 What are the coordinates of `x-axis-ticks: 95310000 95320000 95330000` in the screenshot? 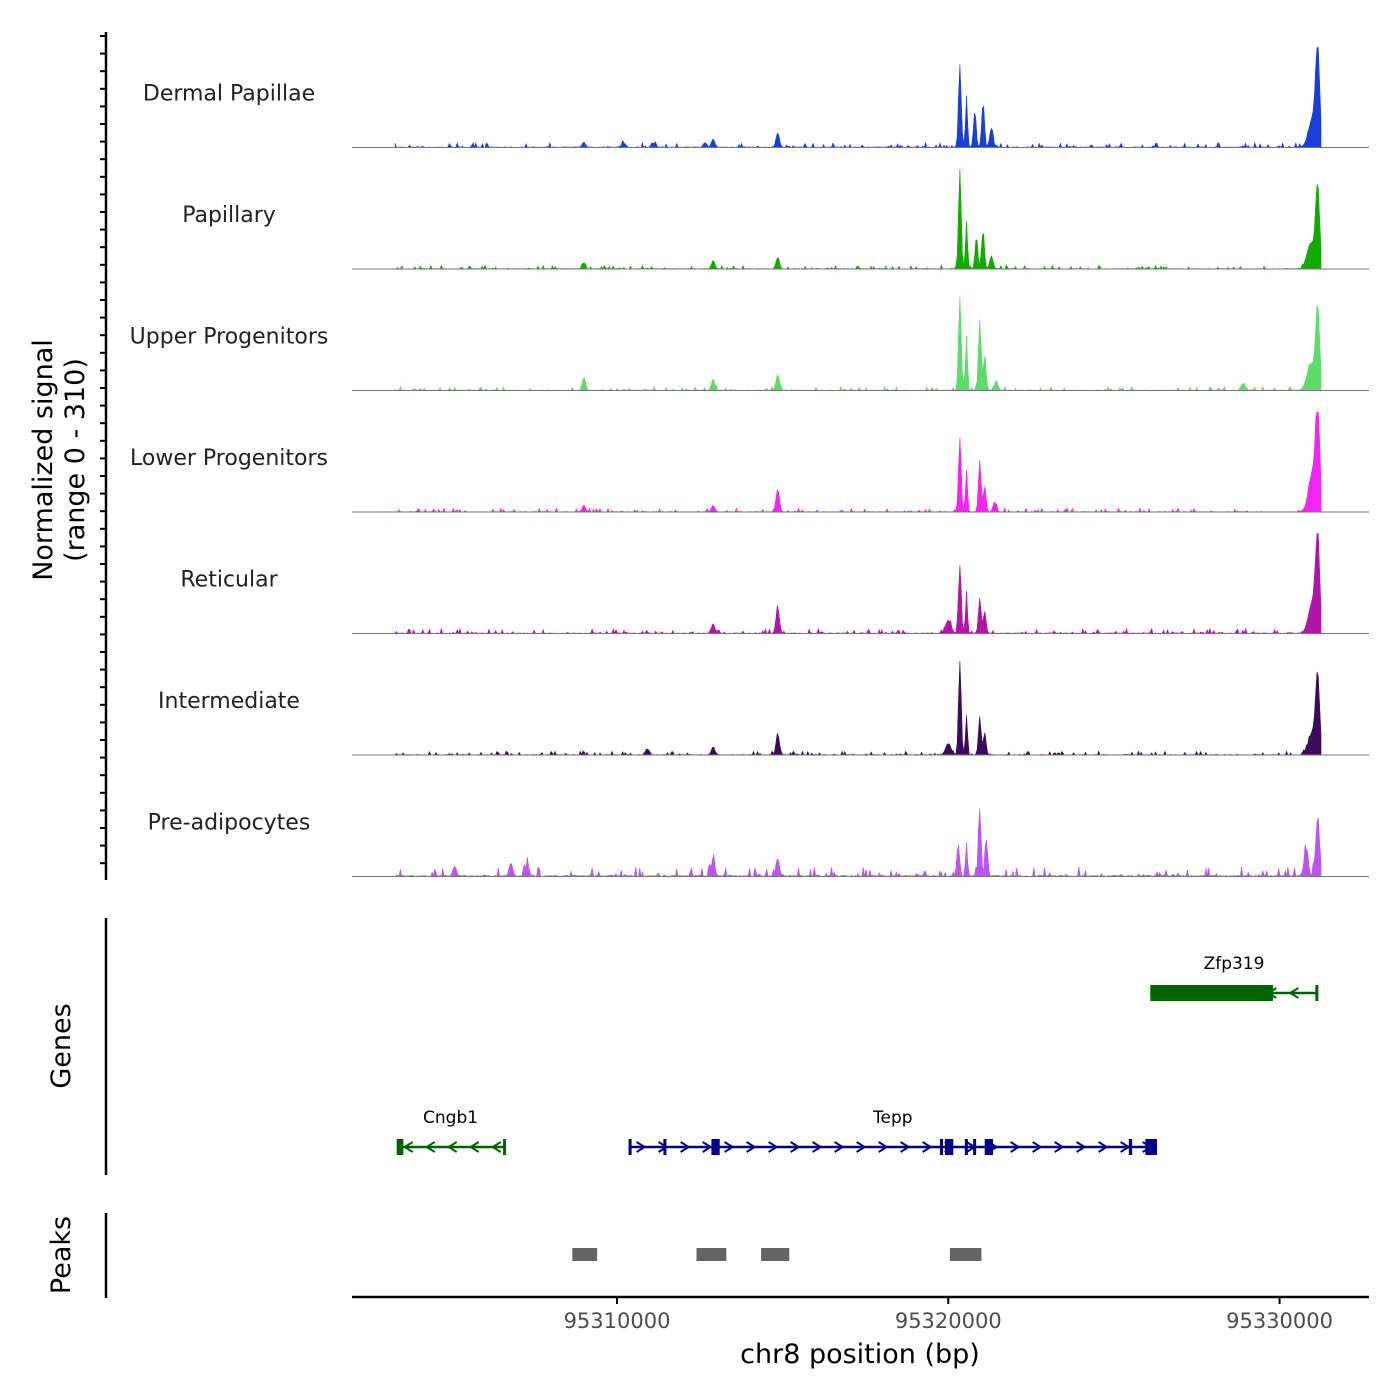 It's located at (948, 1315).